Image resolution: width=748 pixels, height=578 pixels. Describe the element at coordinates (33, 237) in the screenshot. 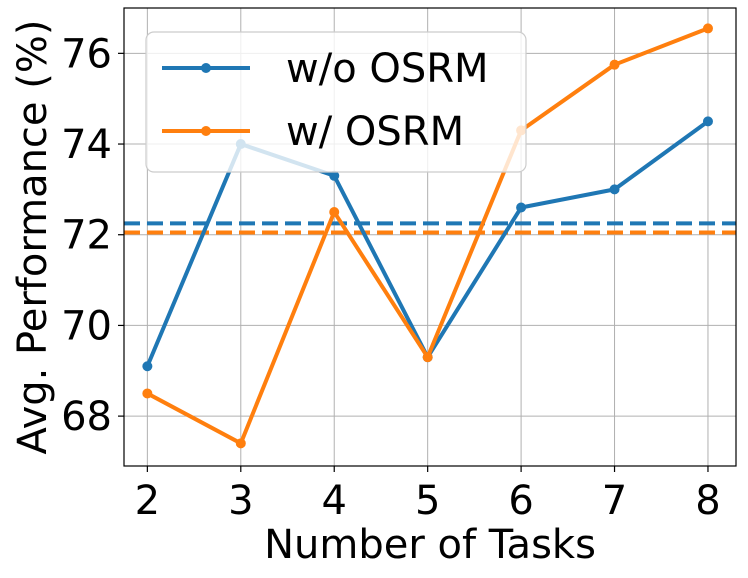

I see `y-axis-title: Avg. Performance (%)` at that location.